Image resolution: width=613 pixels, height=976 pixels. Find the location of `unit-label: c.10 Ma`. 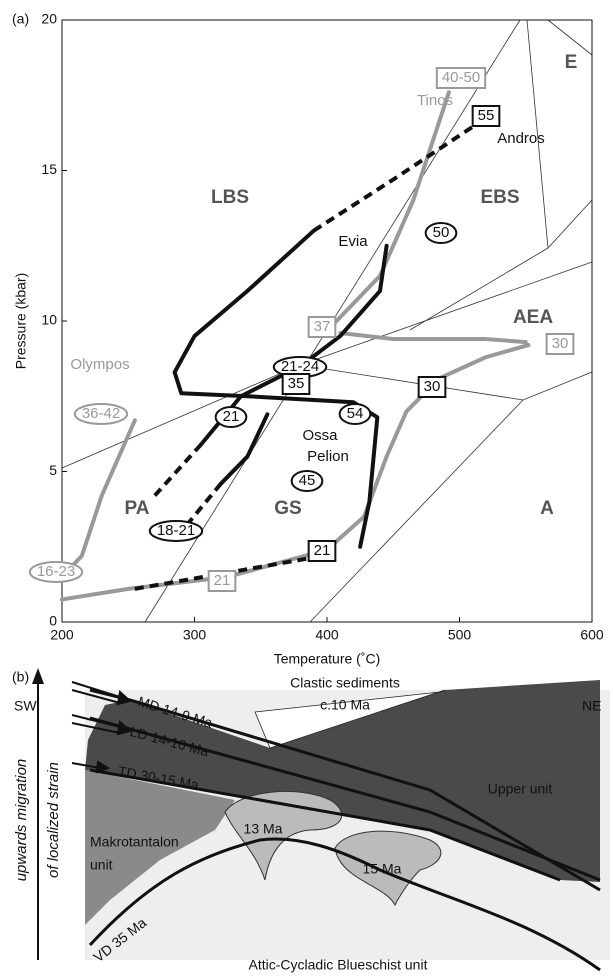

unit-label: c.10 Ma is located at coordinates (345, 705).